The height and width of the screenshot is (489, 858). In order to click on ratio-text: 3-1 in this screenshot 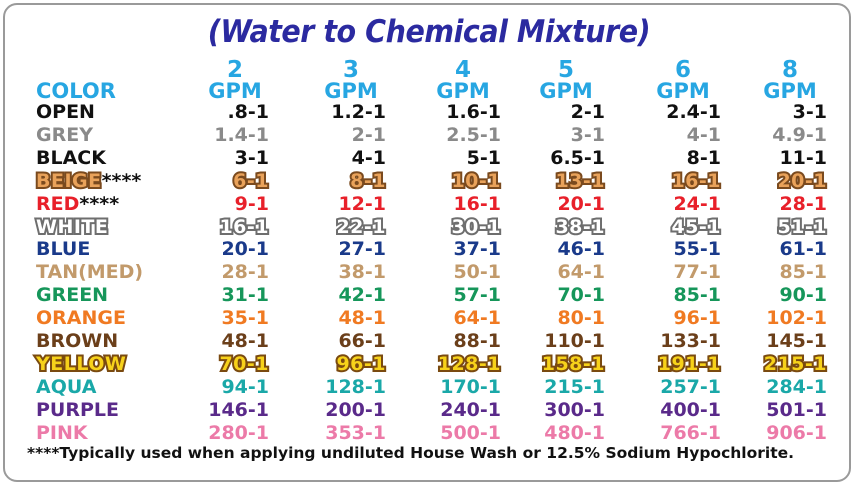, I will do `click(587, 134)`.